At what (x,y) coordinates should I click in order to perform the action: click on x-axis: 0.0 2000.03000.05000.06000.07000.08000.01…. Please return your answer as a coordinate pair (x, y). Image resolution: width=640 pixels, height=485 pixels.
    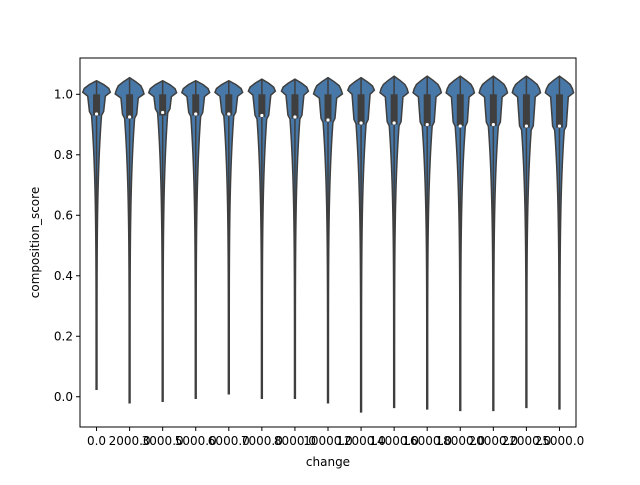
    Looking at the image, I should click on (335, 437).